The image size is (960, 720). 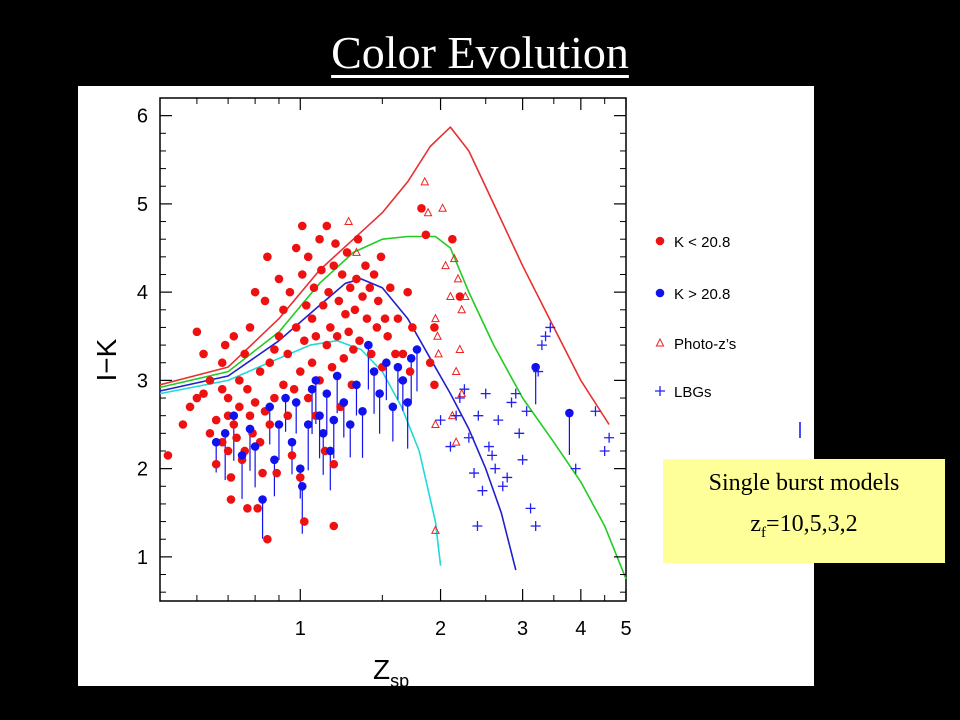 What do you see at coordinates (300, 629) in the screenshot?
I see `x-tick-label: 1` at bounding box center [300, 629].